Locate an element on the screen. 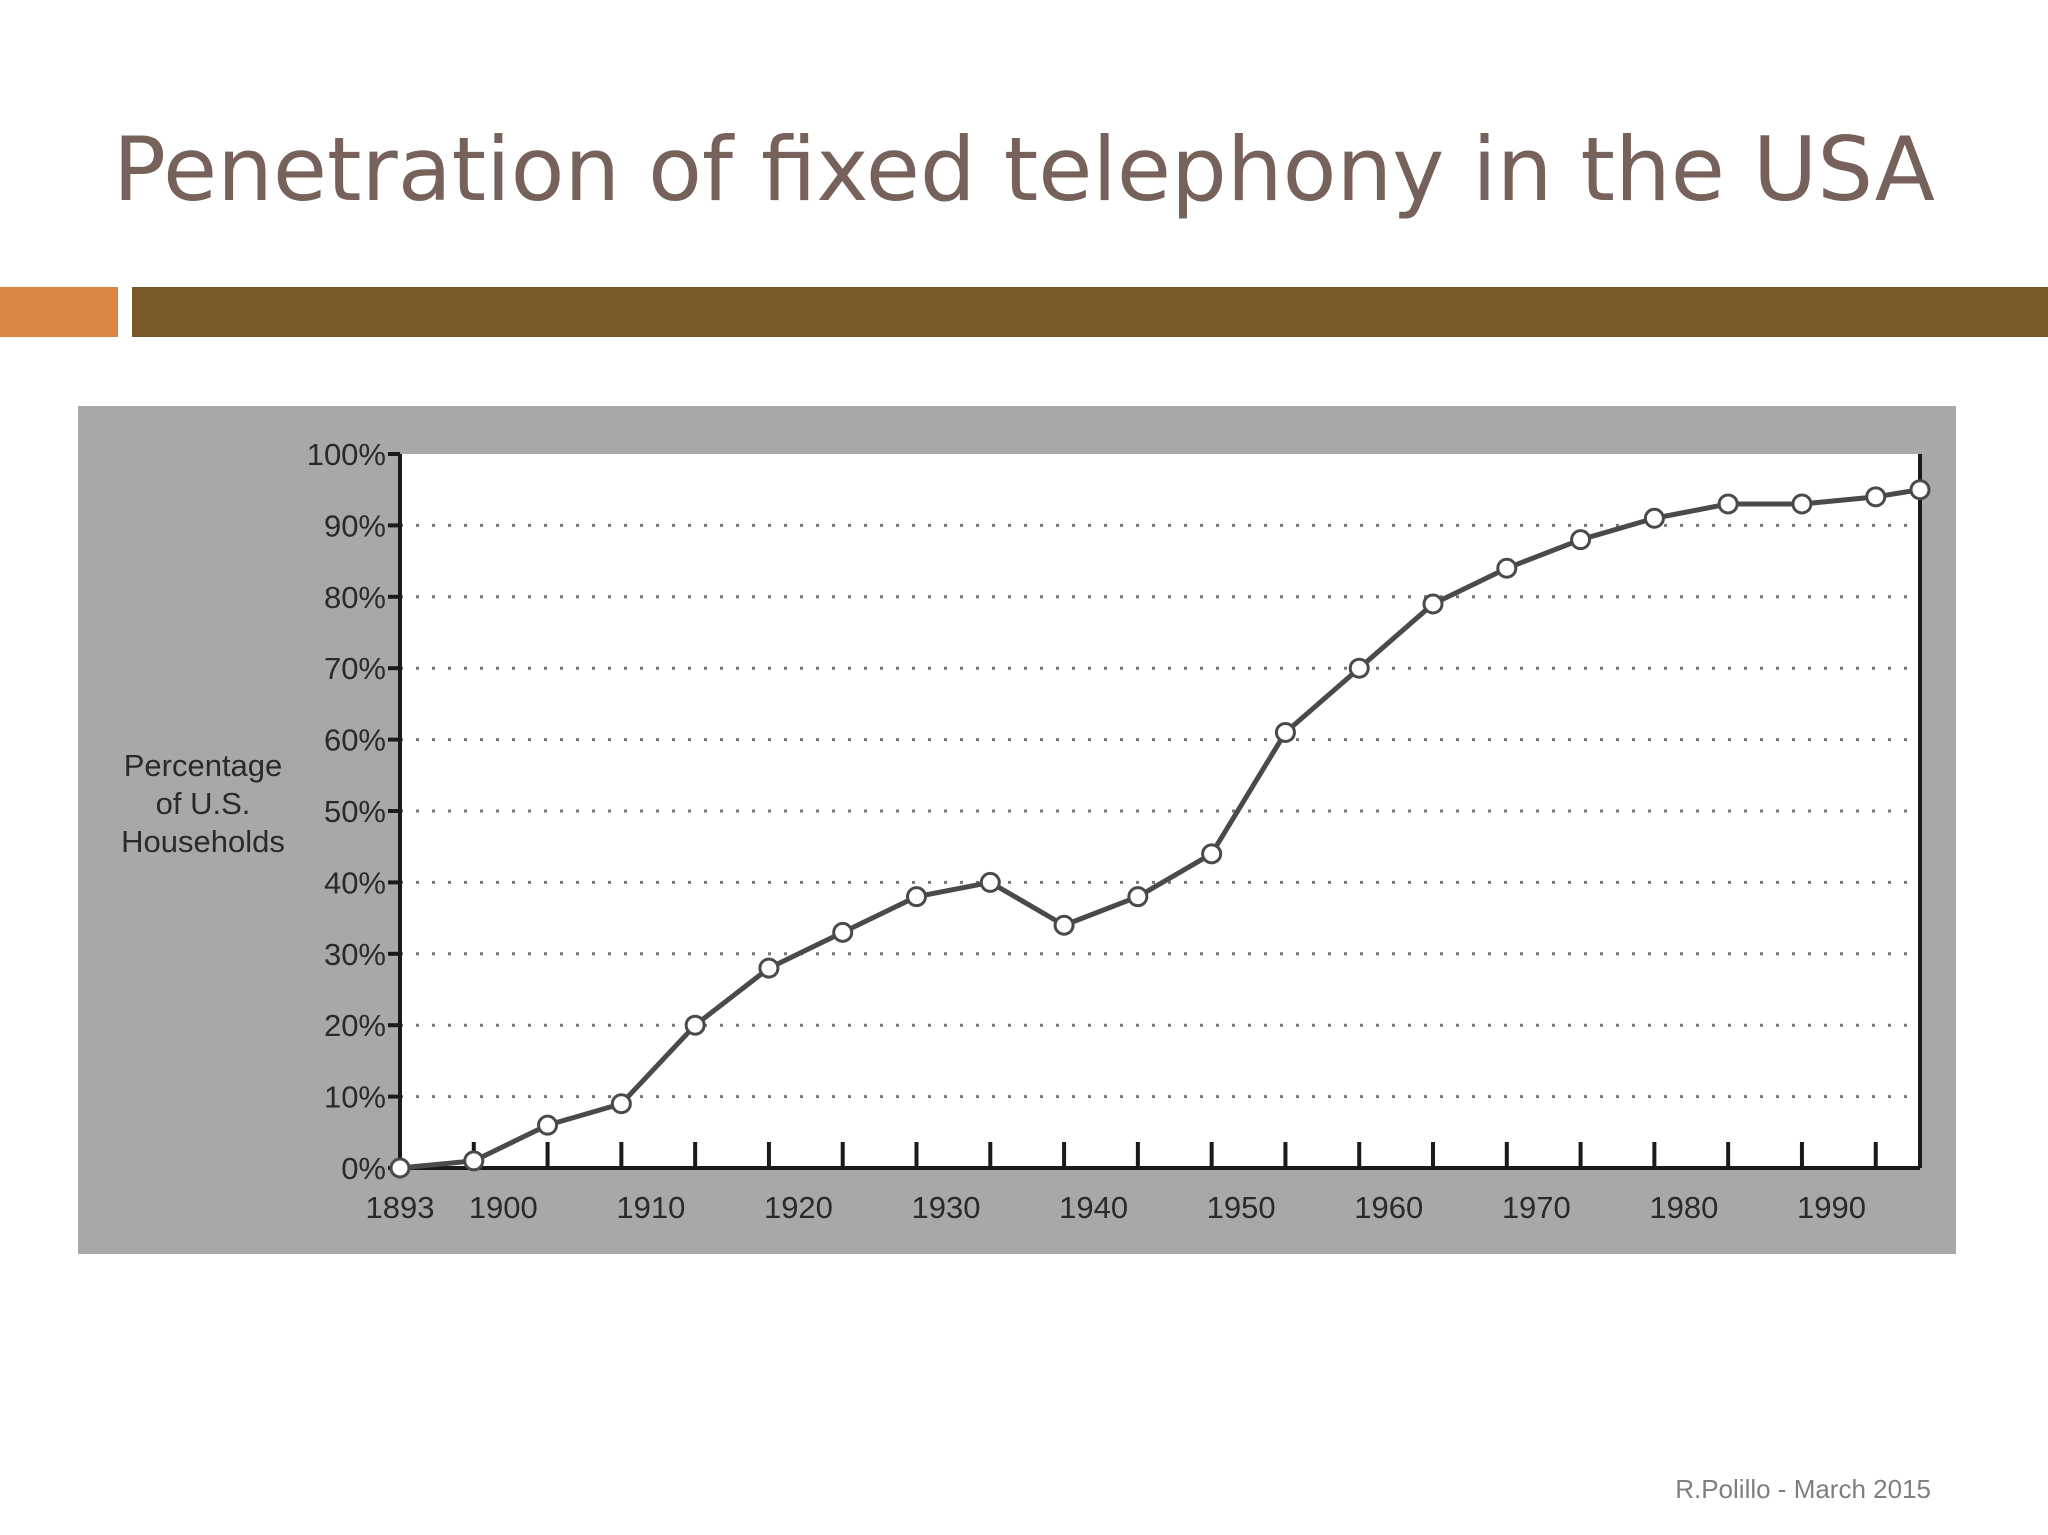 This screenshot has width=2048, height=1535. y-tick-label: 60% is located at coordinates (355, 740).